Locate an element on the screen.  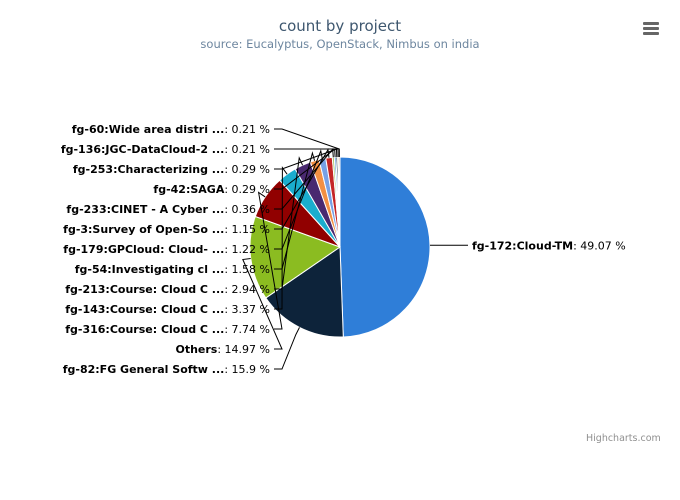
data-label: fg-136:JGC-DataCloud-2 ...: 0.21 % is located at coordinates (165, 149).